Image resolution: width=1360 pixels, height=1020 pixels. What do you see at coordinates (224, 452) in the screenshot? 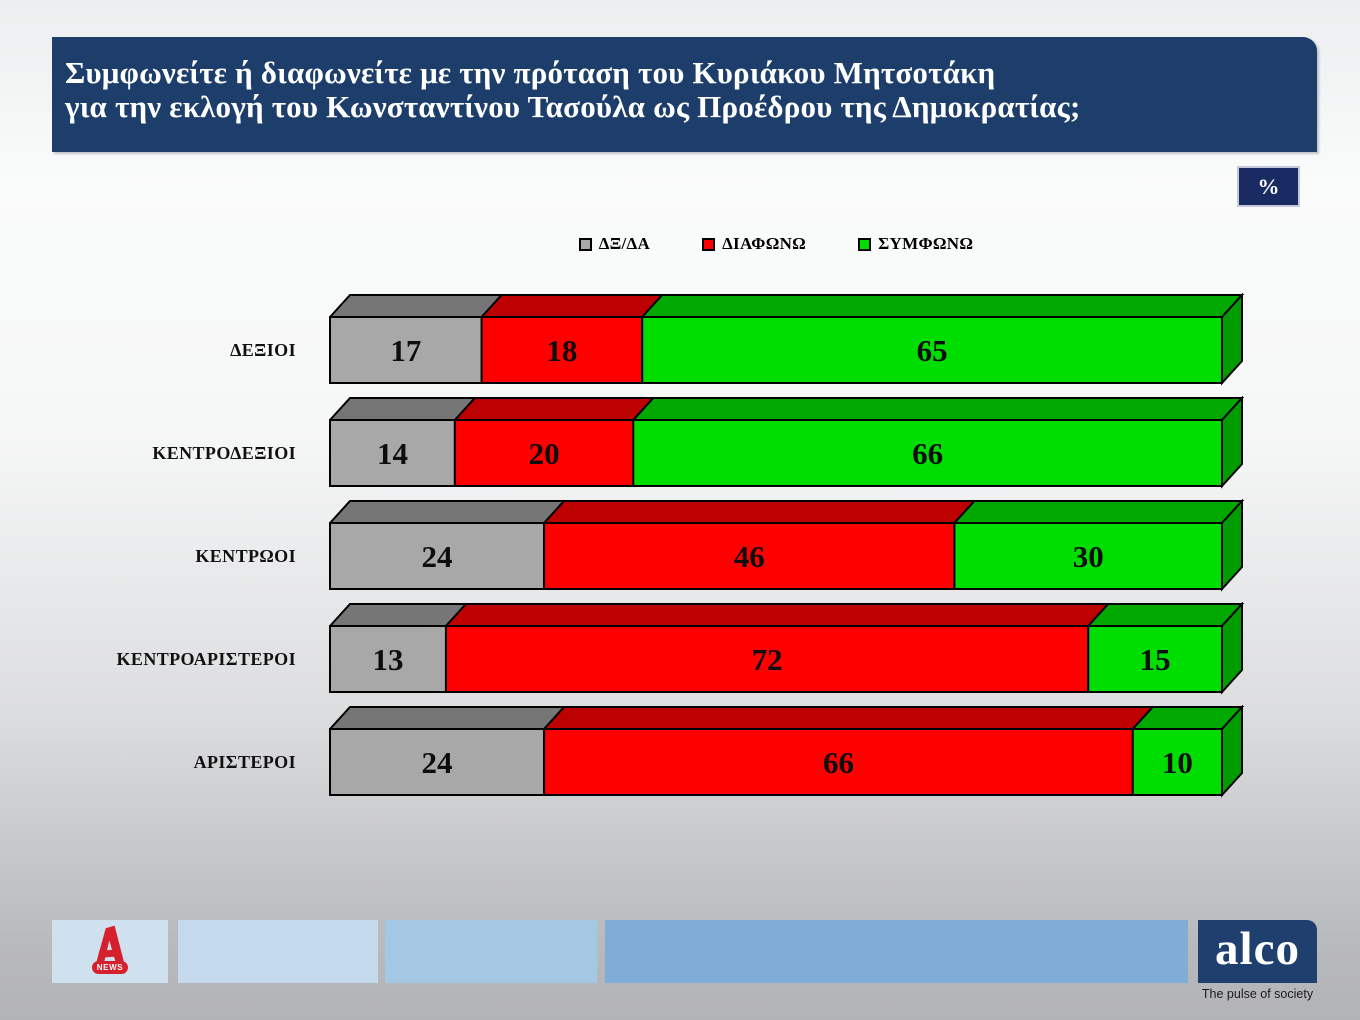
I see `category-label-1: ΚΕΝΤΡΟΔΕΞΙΟΙ` at bounding box center [224, 452].